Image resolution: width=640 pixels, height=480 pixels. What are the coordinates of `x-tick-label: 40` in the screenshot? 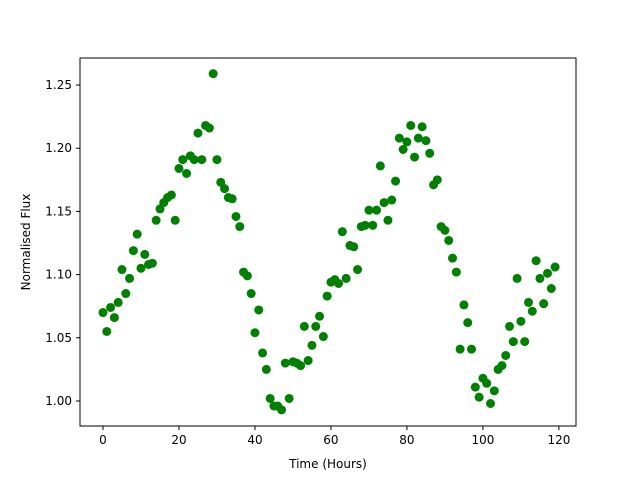 It's located at (254, 440).